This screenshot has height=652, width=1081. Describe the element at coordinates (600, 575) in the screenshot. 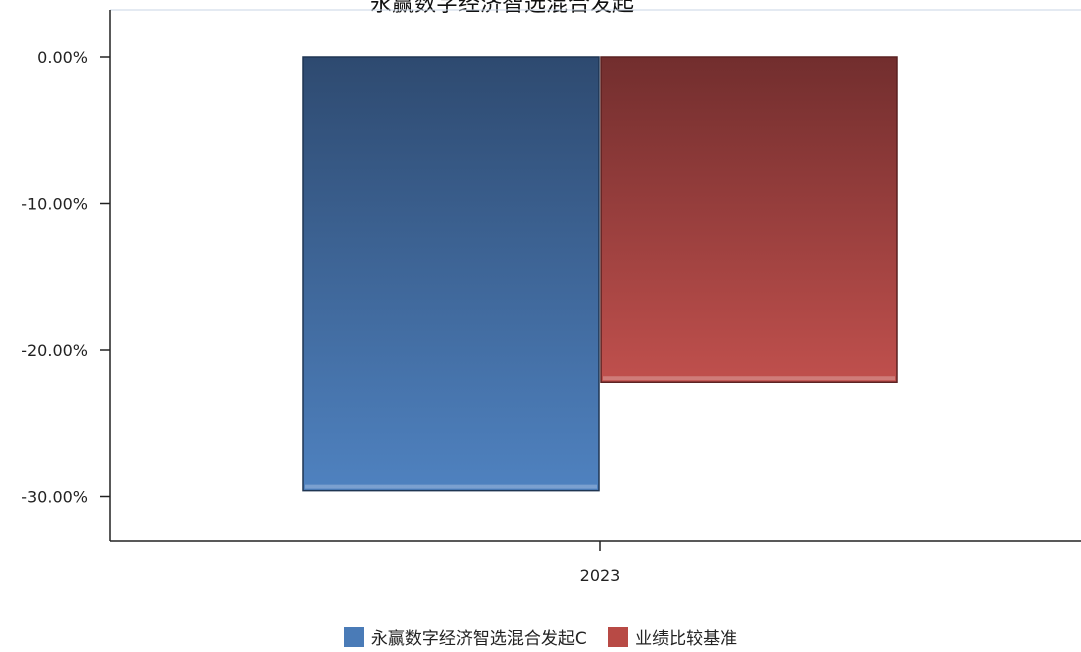

I see `x-tick-label: 2023` at that location.